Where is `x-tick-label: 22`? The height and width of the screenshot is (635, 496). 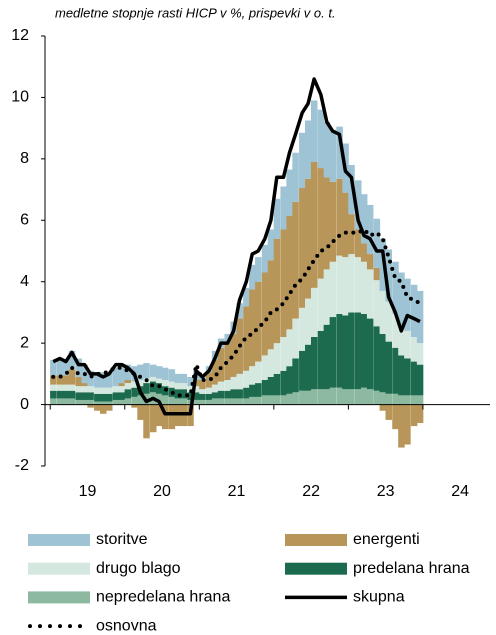 x-tick-label: 22 is located at coordinates (311, 491).